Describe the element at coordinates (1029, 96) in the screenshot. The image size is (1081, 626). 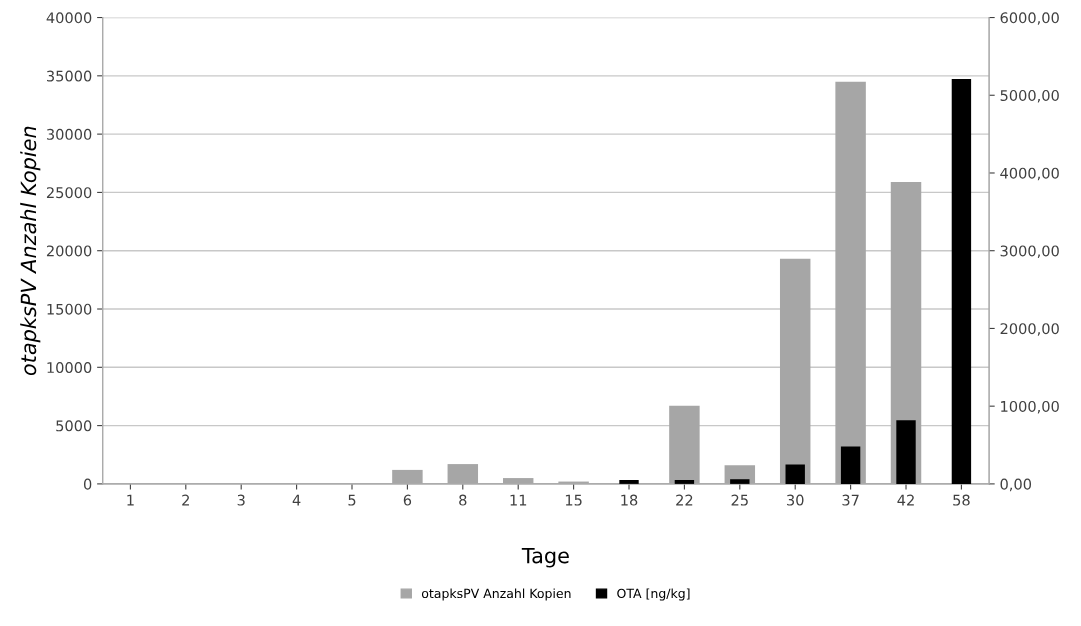
I see `y2-tick-label: 5000,00` at that location.